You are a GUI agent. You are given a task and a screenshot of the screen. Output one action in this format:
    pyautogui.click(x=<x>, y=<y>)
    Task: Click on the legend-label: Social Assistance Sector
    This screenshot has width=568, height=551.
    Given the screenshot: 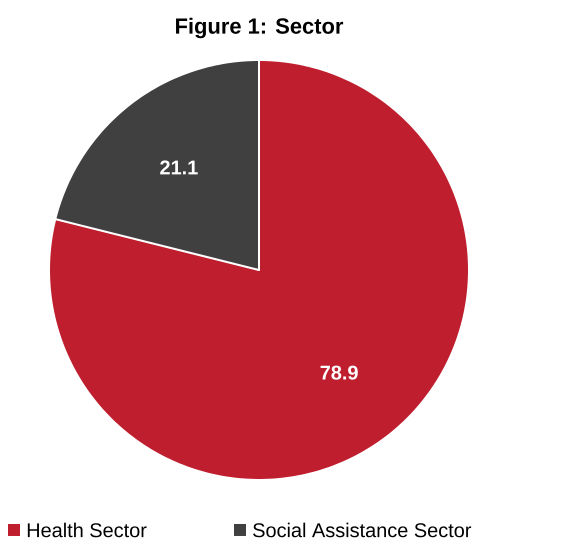 What is the action you would take?
    pyautogui.click(x=362, y=530)
    